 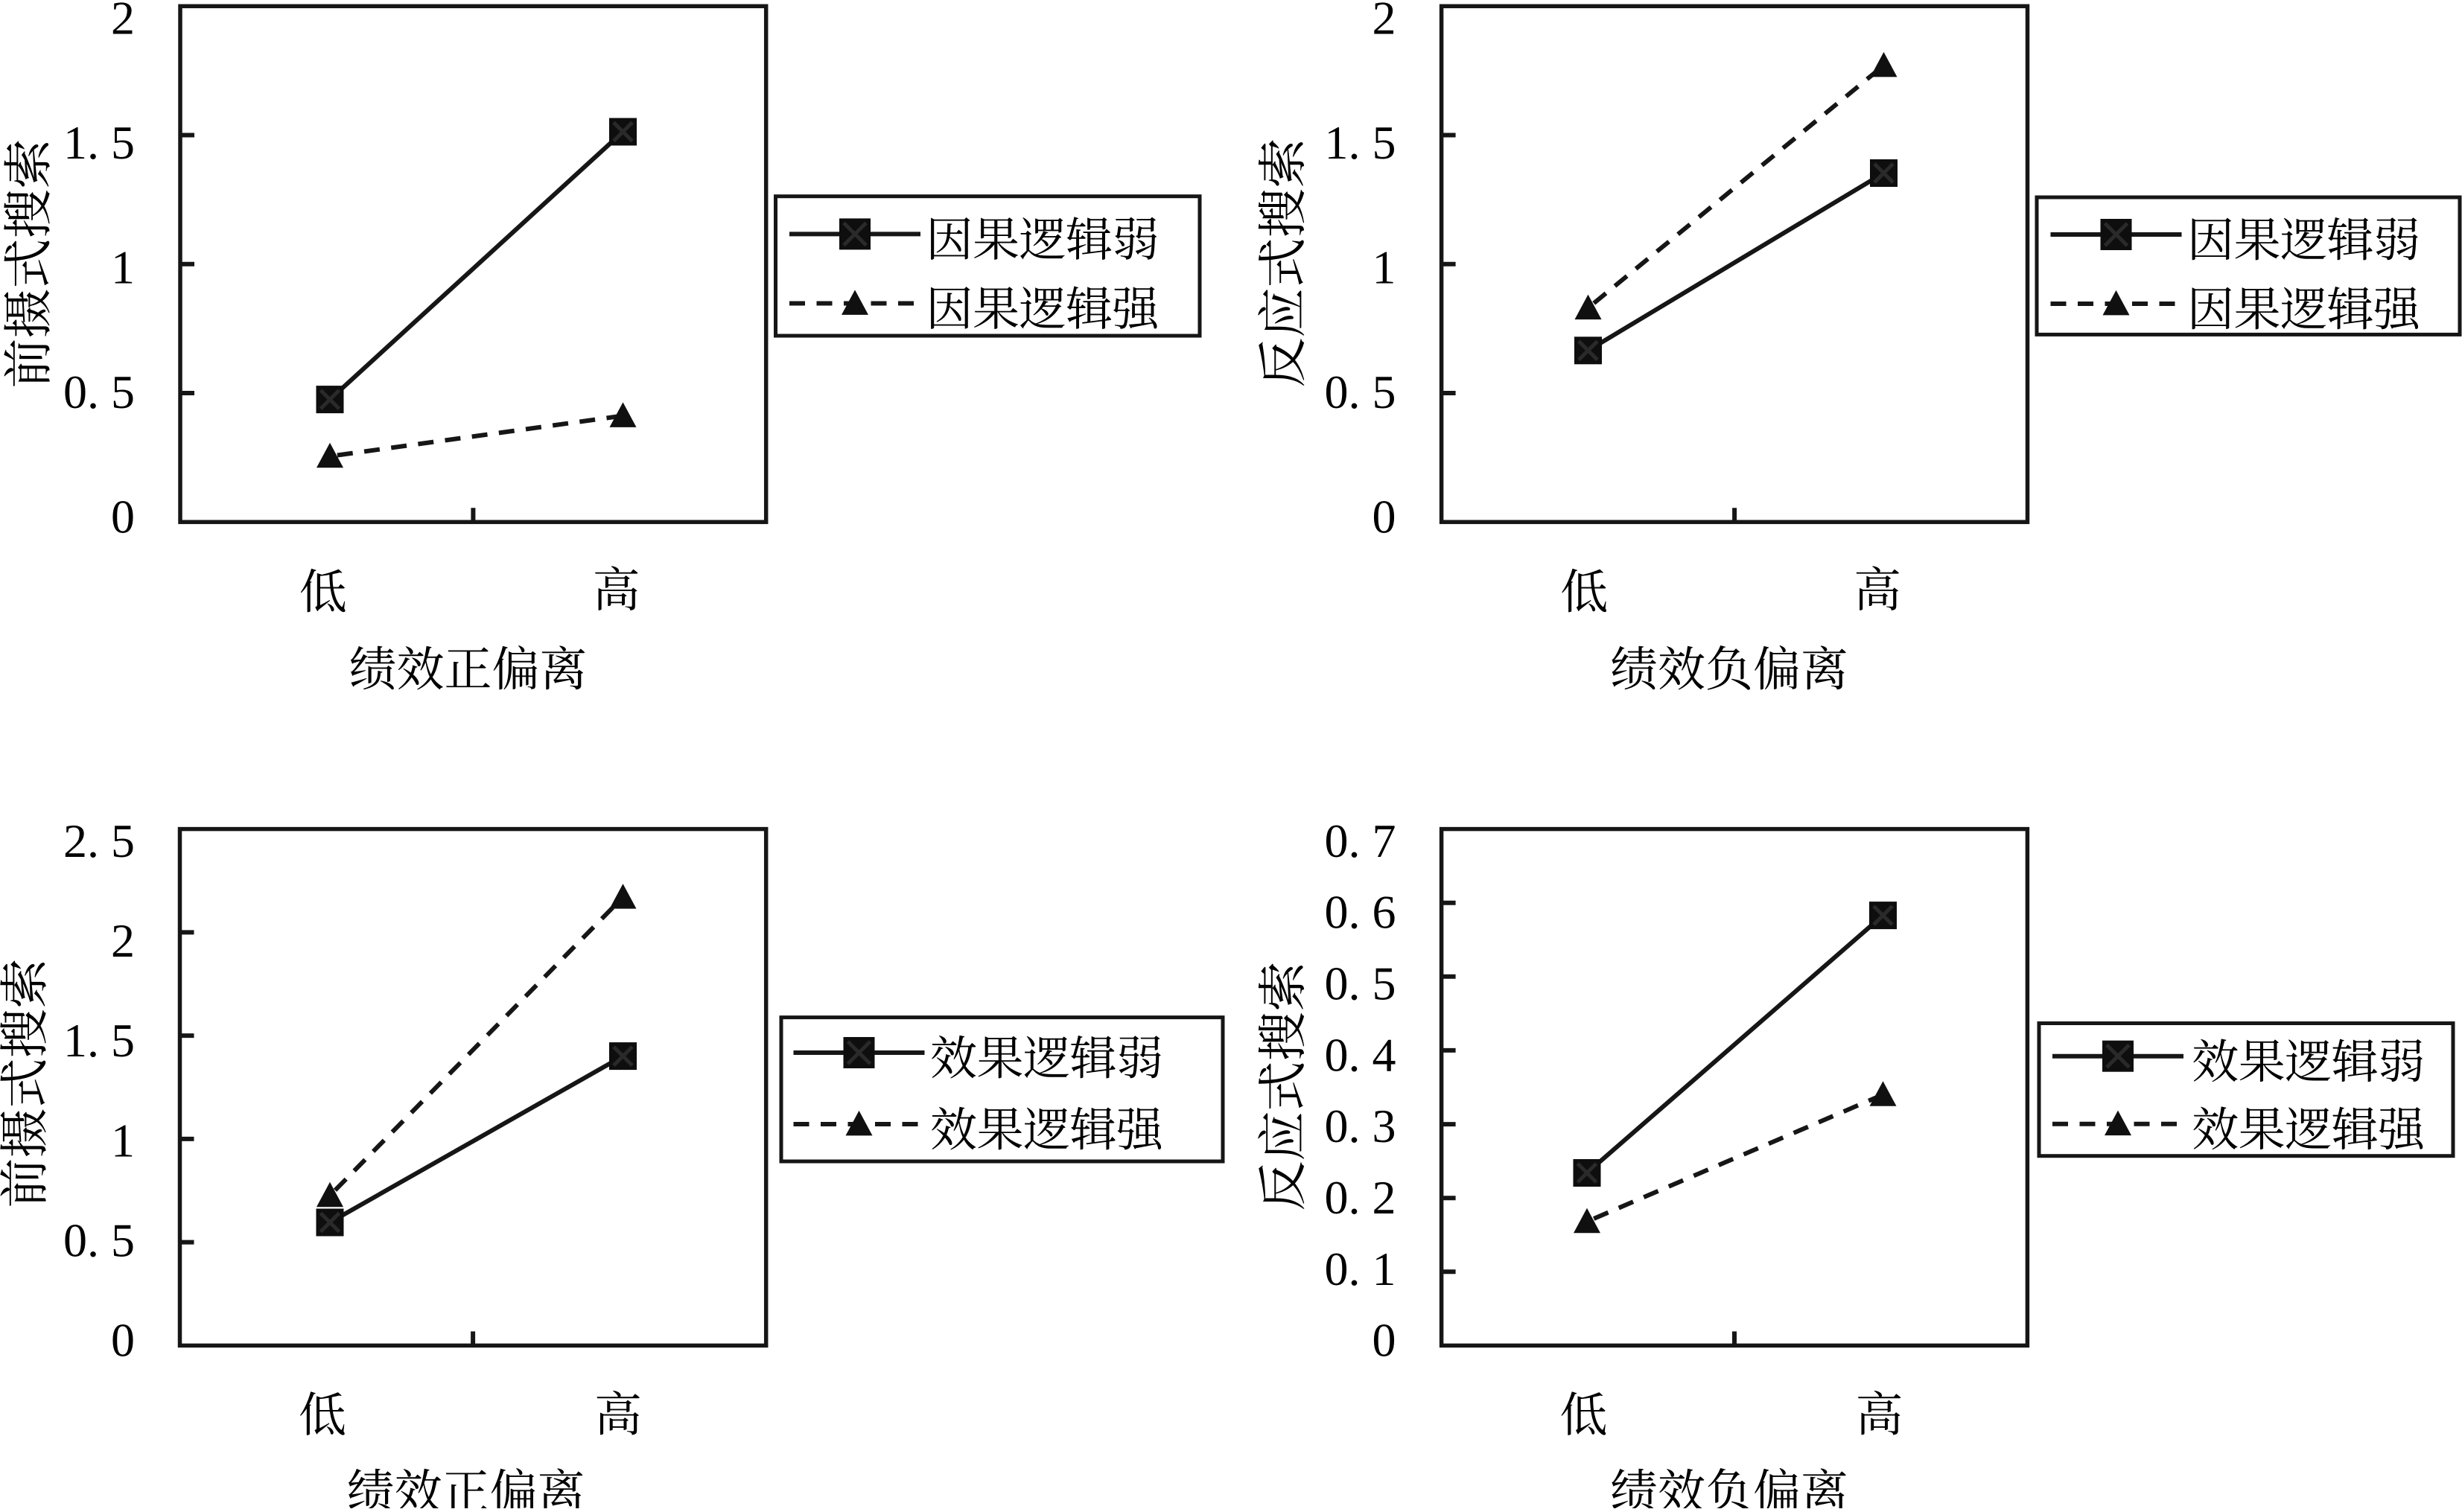 I want to click on svg-text: 0. 3, so click(x=1360, y=1126).